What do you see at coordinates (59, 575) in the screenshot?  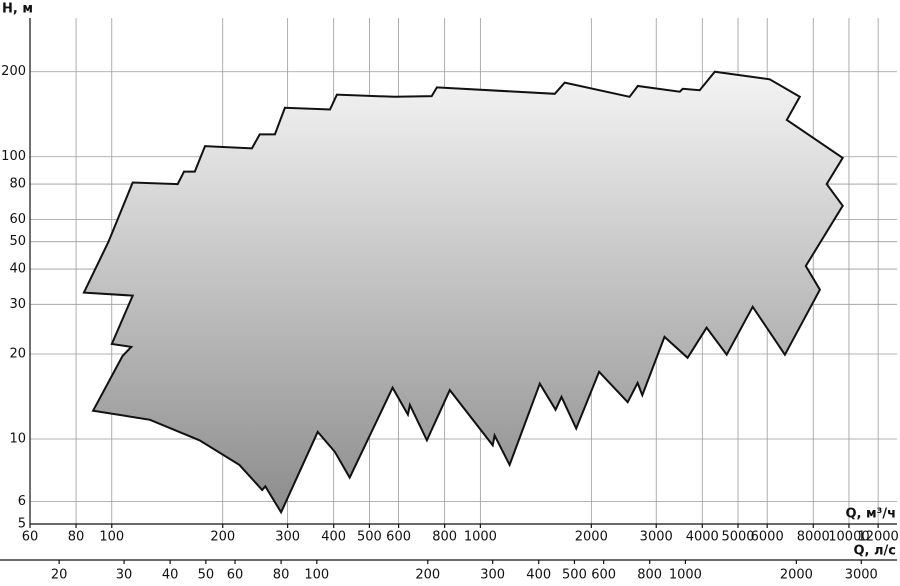 I see `x2-tick-label: 20` at bounding box center [59, 575].